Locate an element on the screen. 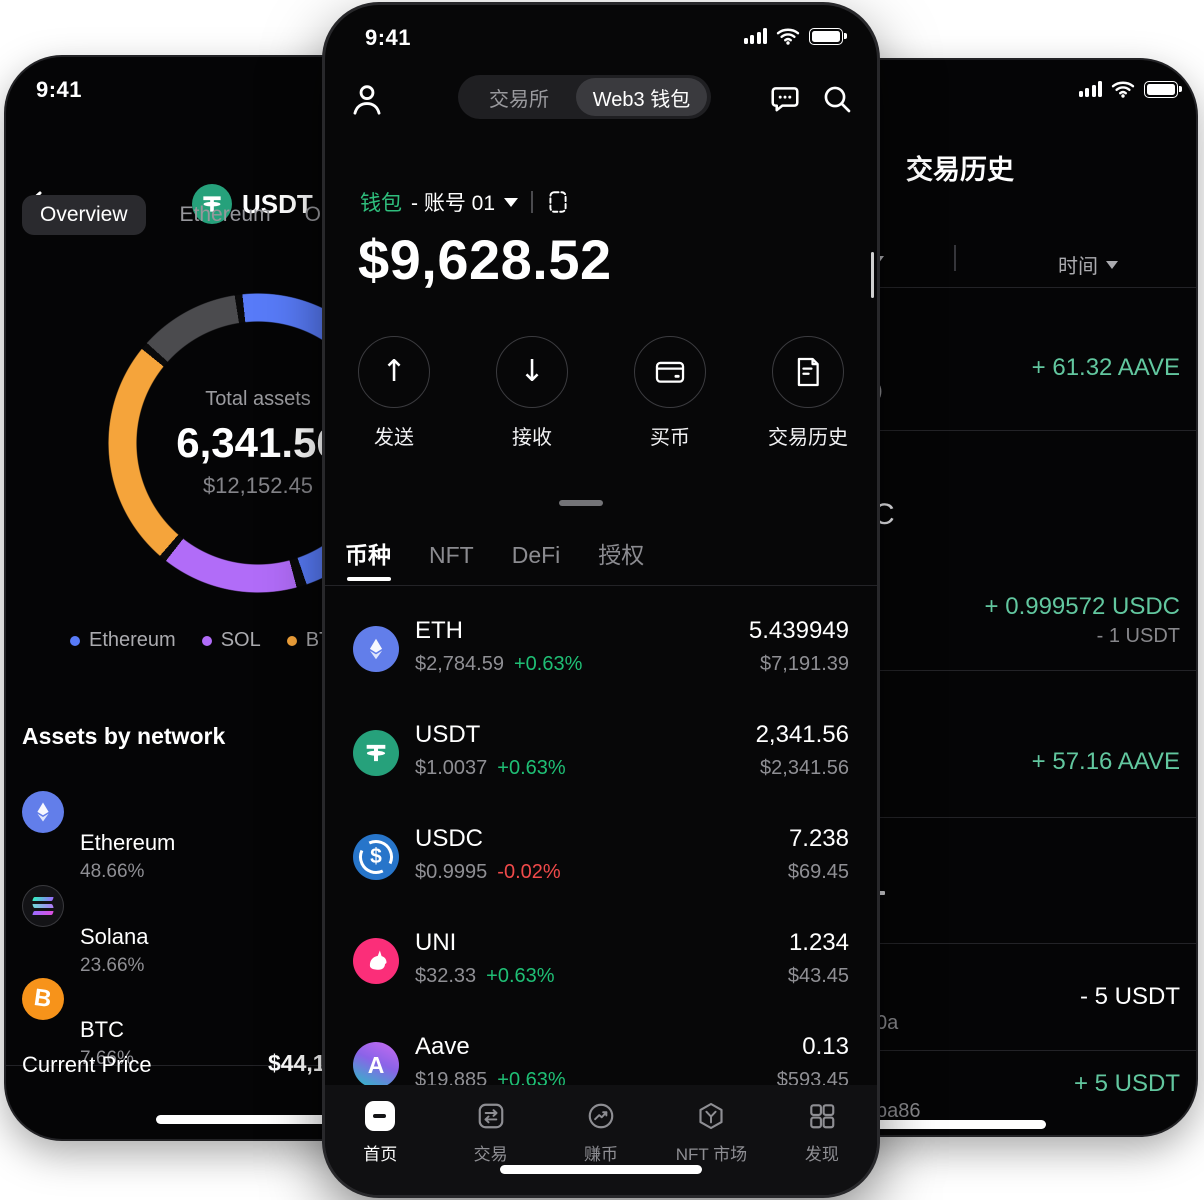 This screenshot has height=1200, width=1204. nft-market-icon is located at coordinates (711, 1116).